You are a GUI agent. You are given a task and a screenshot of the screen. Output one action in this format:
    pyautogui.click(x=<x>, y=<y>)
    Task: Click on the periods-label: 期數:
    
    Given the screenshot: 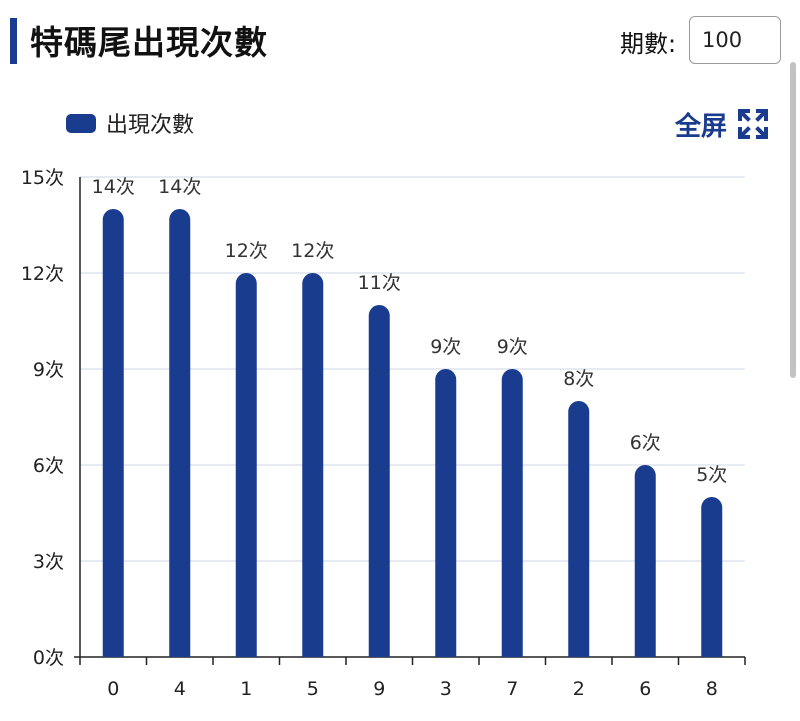 What is the action you would take?
    pyautogui.click(x=648, y=44)
    